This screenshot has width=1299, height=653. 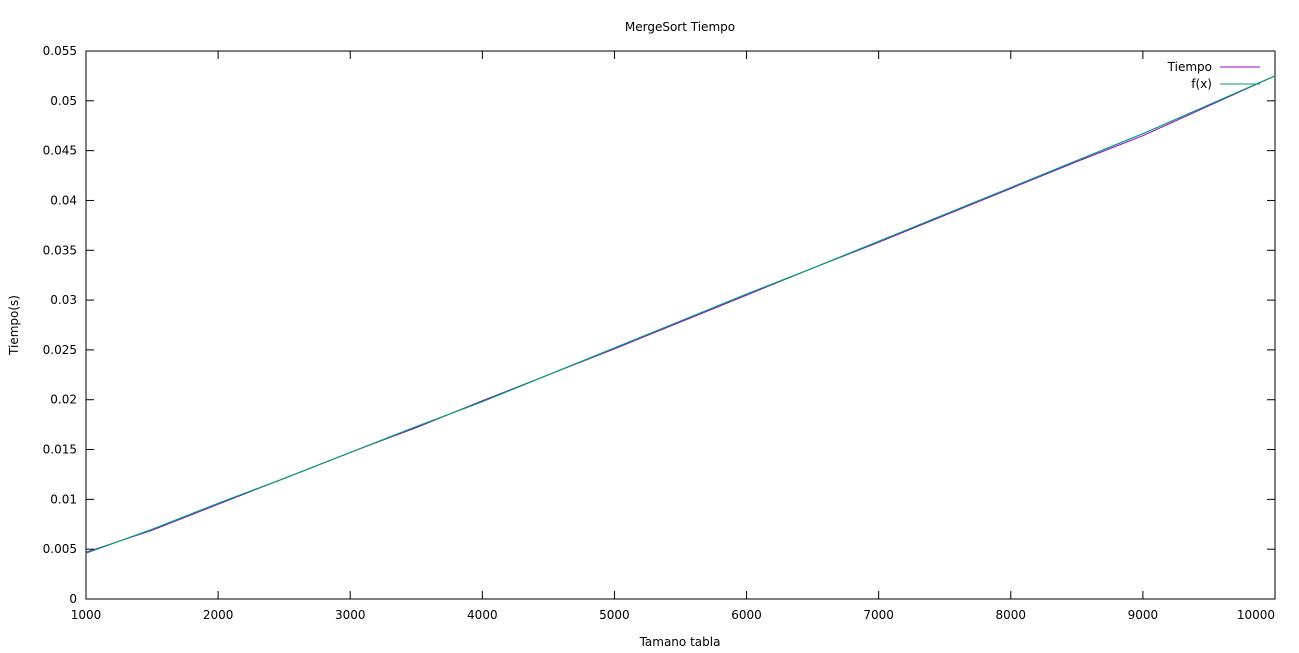 What do you see at coordinates (63, 400) in the screenshot?
I see `y-tick-label: 0.02` at bounding box center [63, 400].